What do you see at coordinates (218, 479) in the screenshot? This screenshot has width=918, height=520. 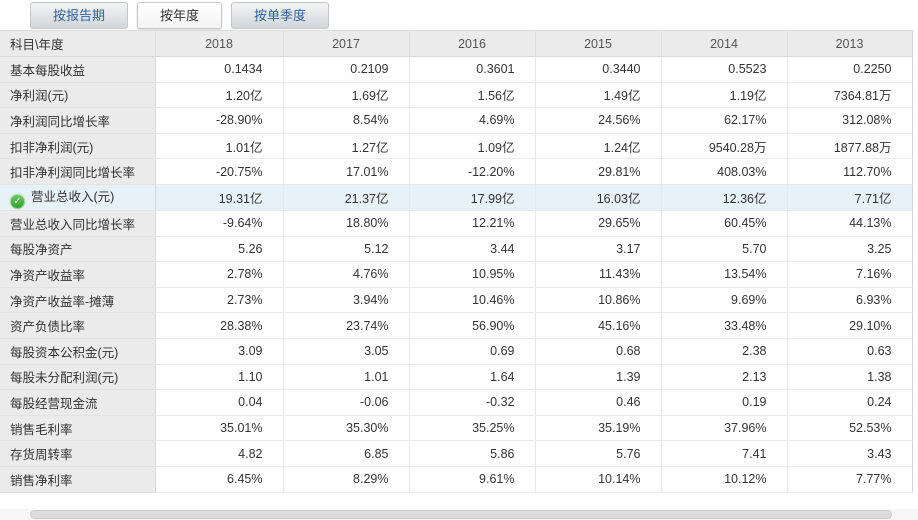 I see `cell-value: 6.45%` at bounding box center [218, 479].